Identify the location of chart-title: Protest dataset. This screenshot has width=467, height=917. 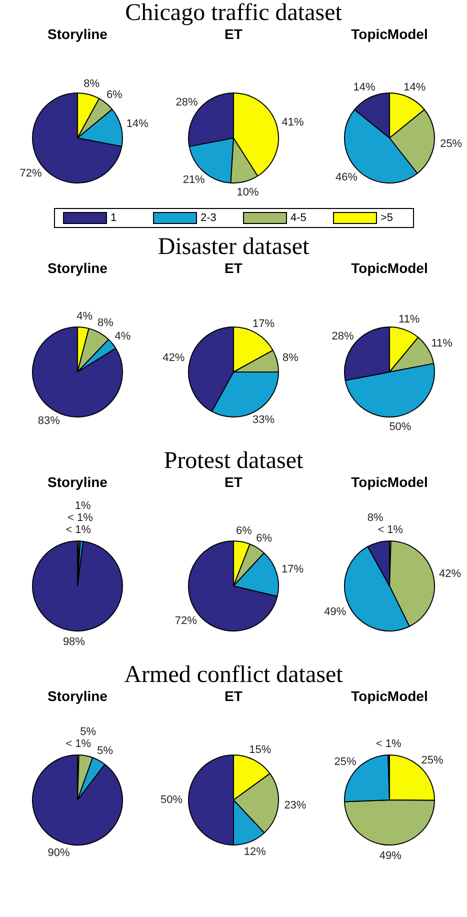
(233, 461).